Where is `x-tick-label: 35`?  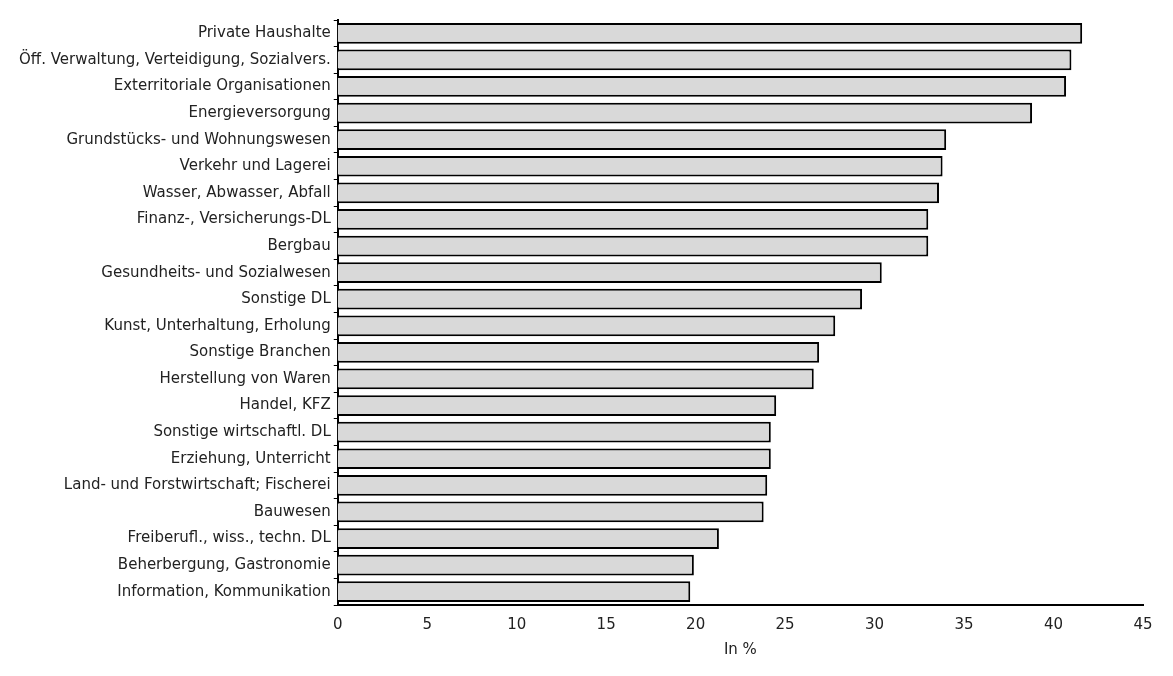 x-tick-label: 35 is located at coordinates (964, 623).